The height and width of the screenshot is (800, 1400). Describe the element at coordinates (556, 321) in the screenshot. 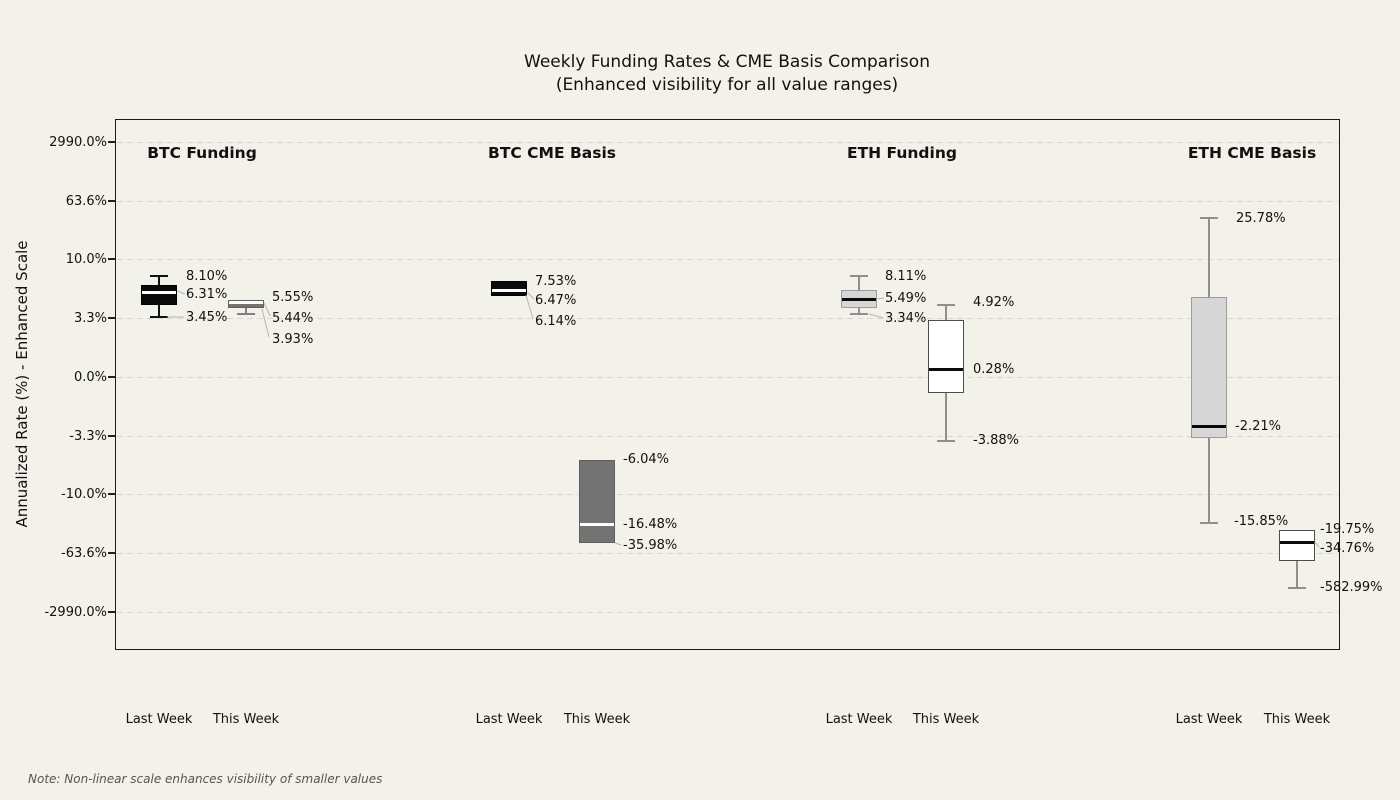

I see `value-label-bottom: 6.14%` at that location.